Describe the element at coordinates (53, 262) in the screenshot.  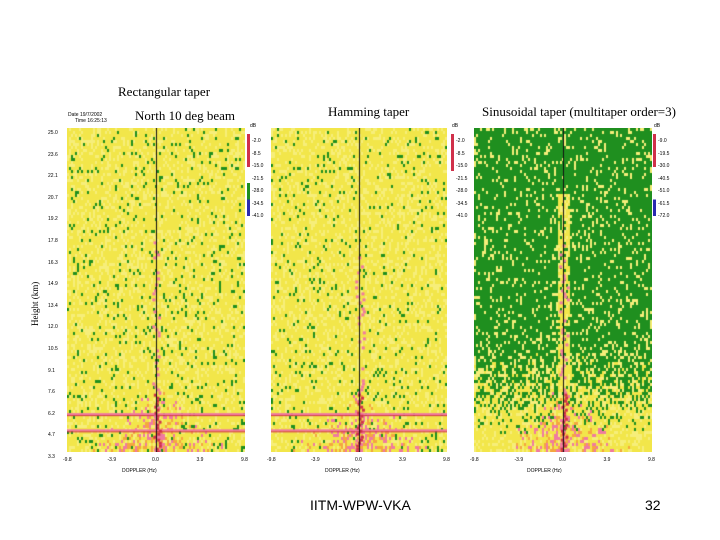
I see `y-tick-label: 16.3` at that location.